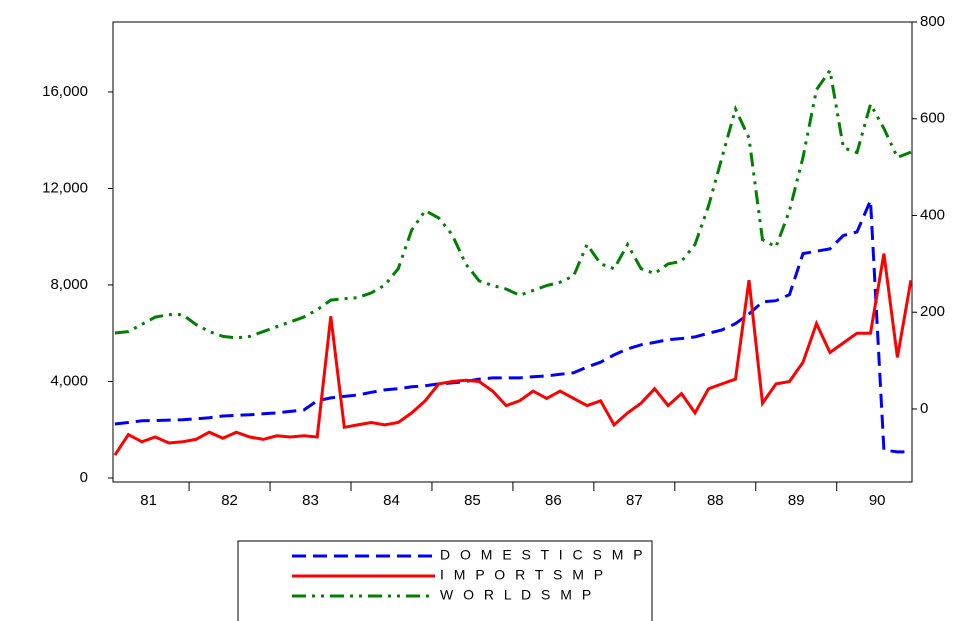  Describe the element at coordinates (472, 500) in the screenshot. I see `x-tick-label: 85` at that location.